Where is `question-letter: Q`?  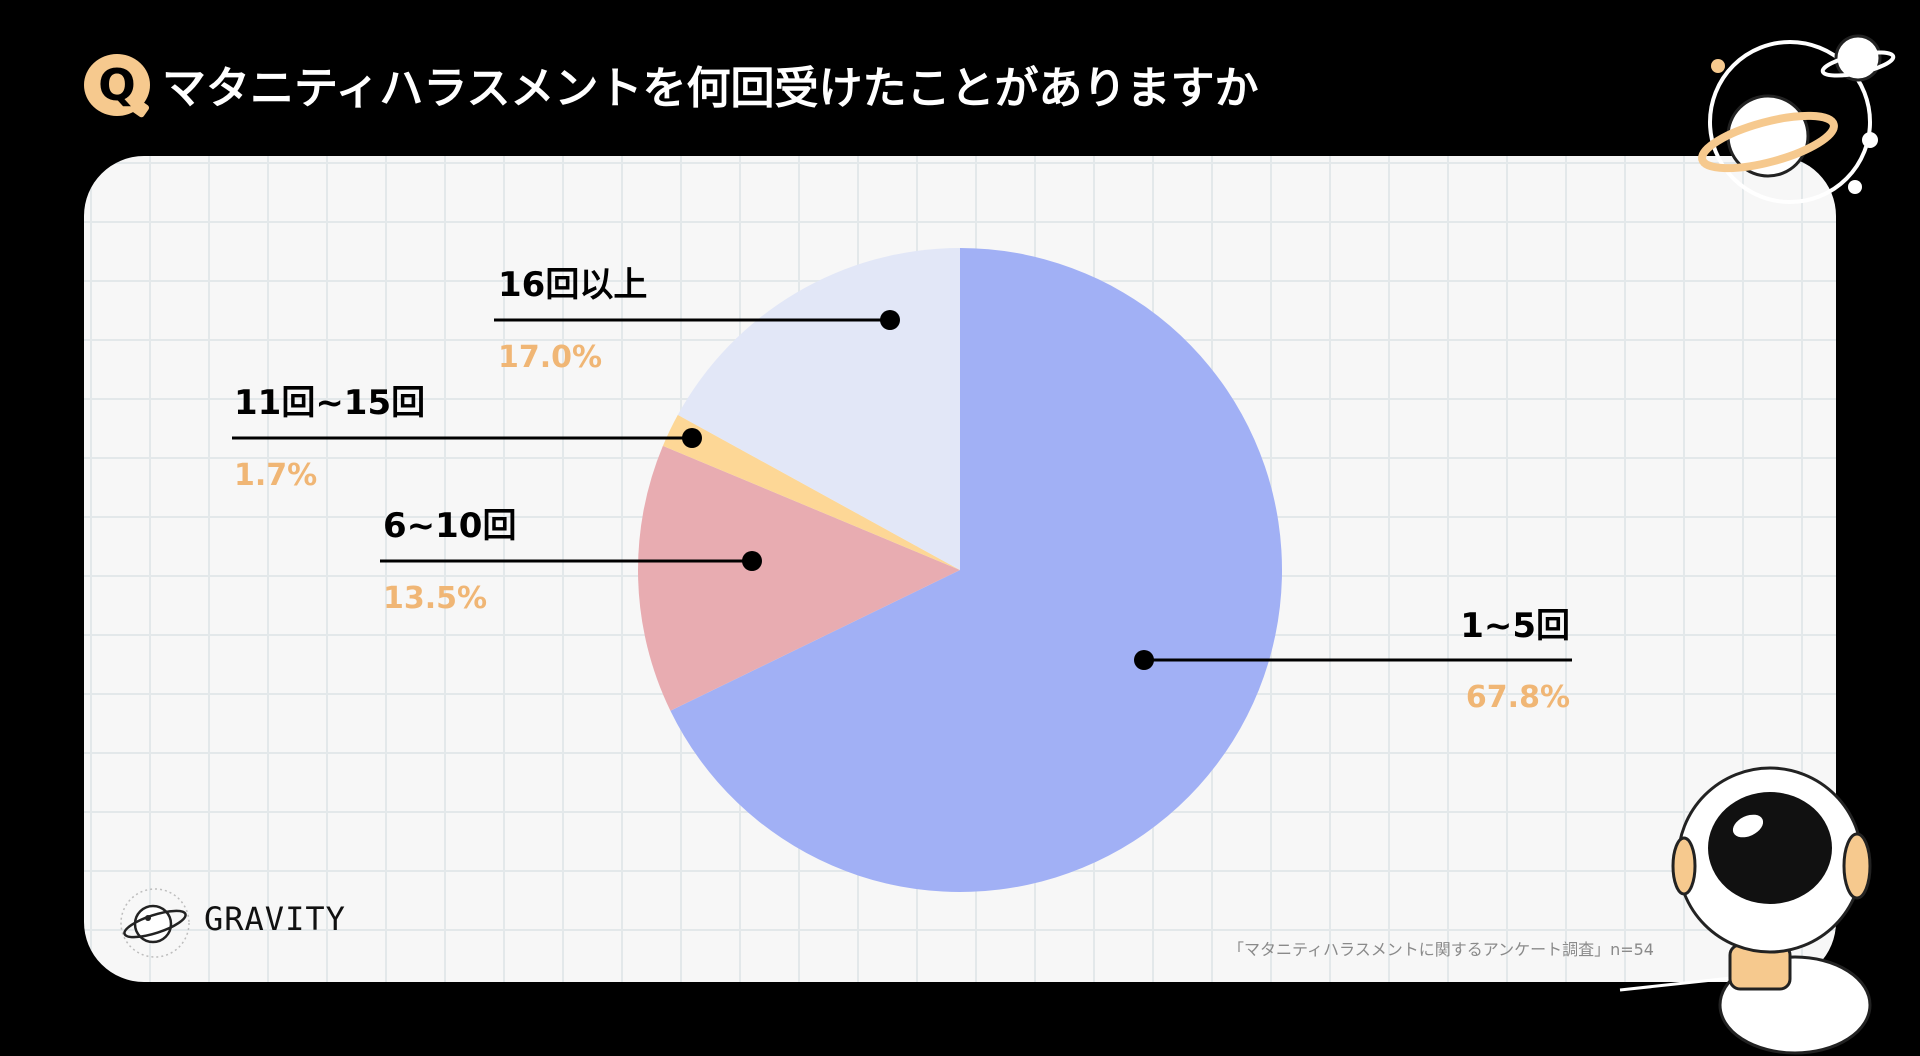
question-letter: Q is located at coordinates (117, 85).